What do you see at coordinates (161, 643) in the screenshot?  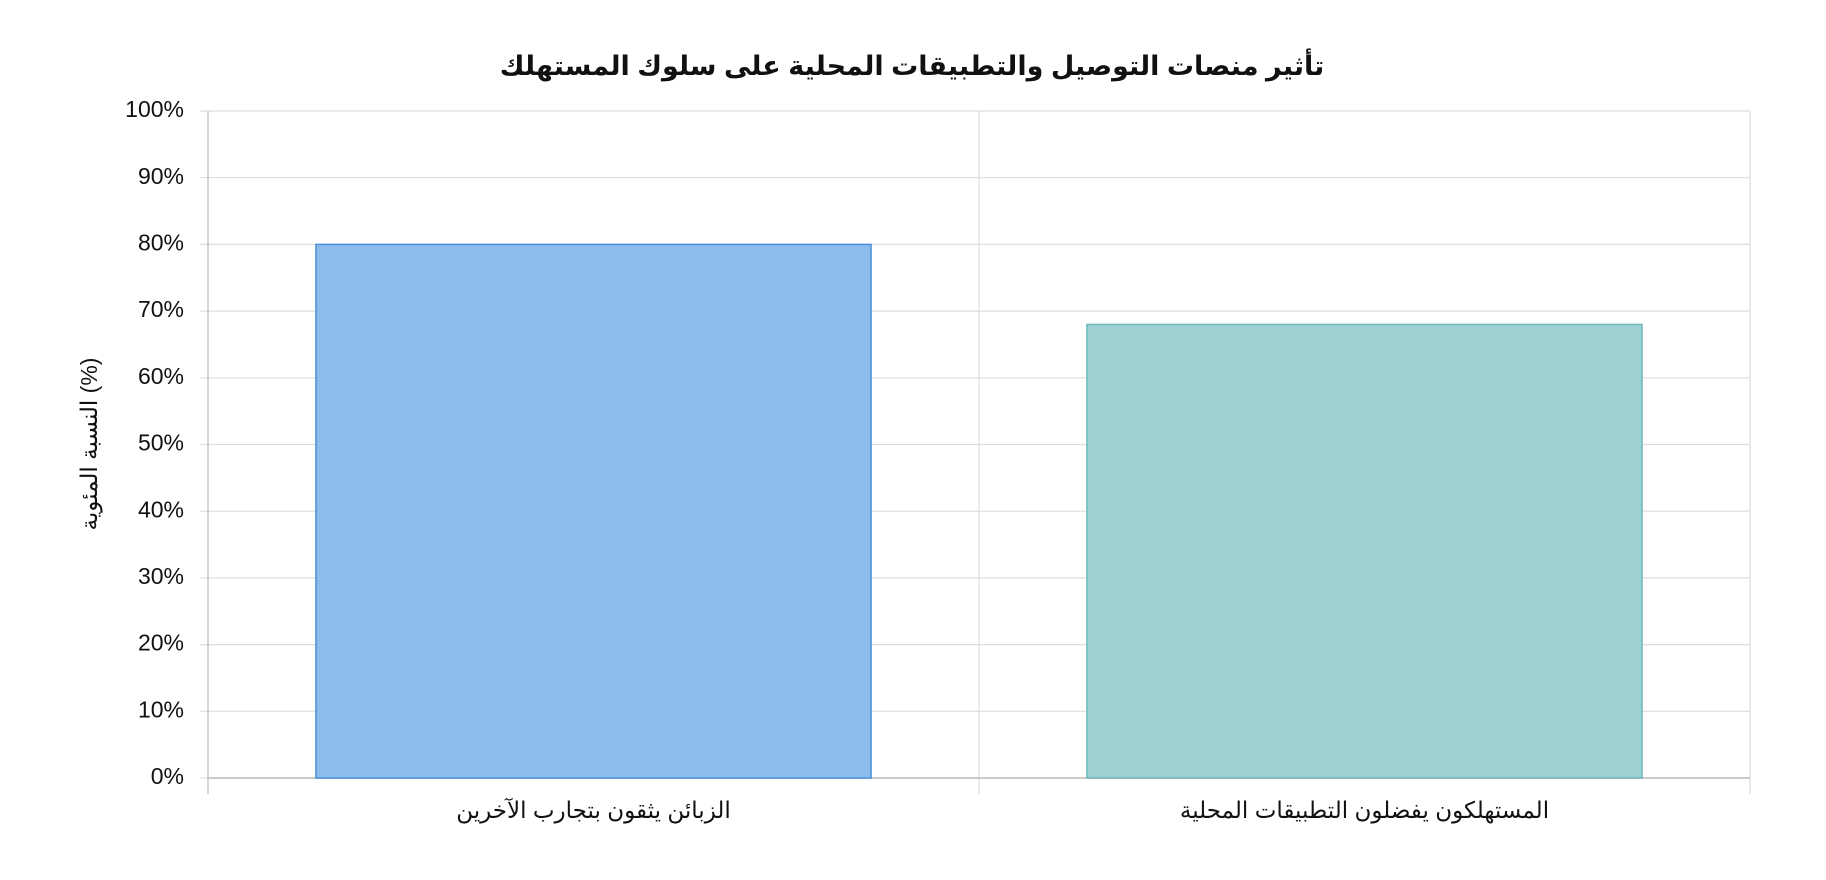 I see `y-tick-label: 20%` at bounding box center [161, 643].